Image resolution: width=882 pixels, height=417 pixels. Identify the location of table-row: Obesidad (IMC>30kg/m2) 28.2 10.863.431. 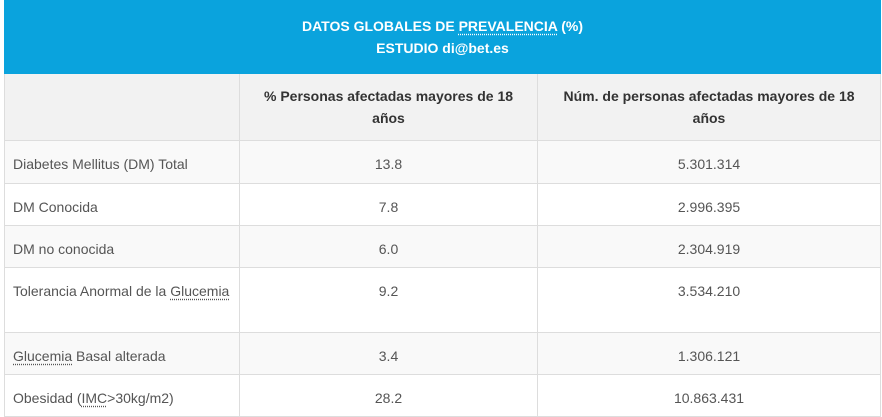
(443, 395).